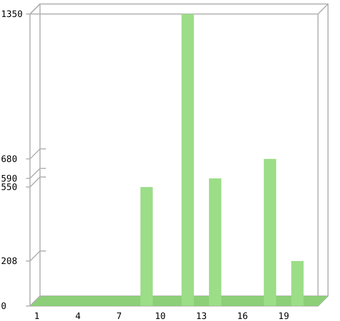  Describe the element at coordinates (9, 188) in the screenshot. I see `y-tick-label: 550` at that location.